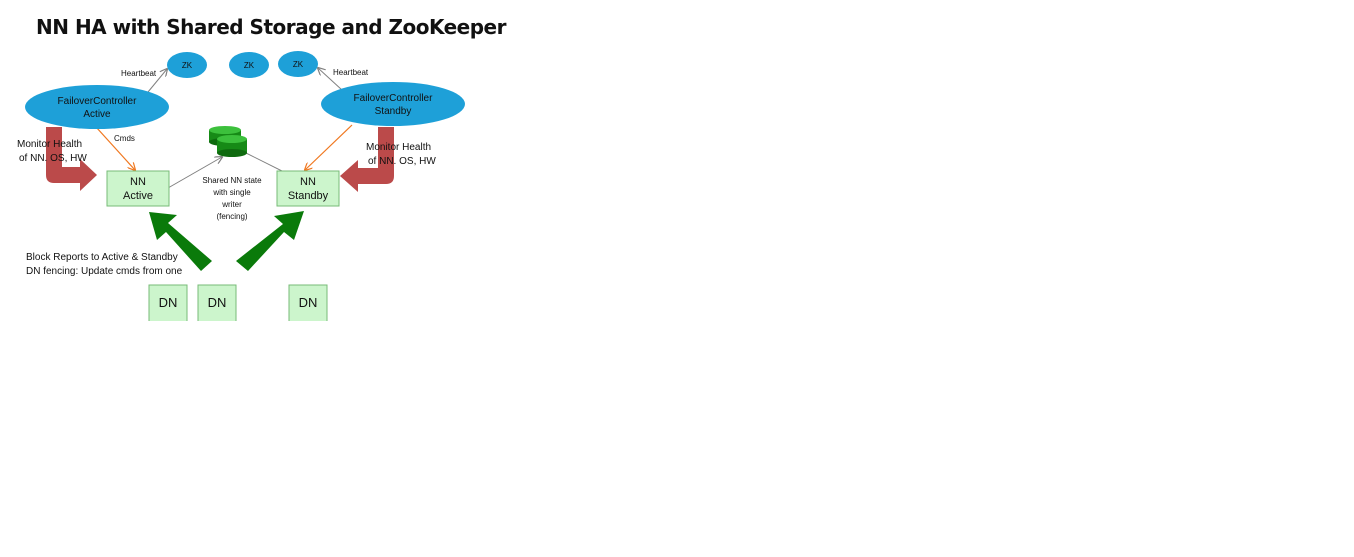 Image resolution: width=1354 pixels, height=557 pixels. I want to click on nn-active-box, so click(138, 188).